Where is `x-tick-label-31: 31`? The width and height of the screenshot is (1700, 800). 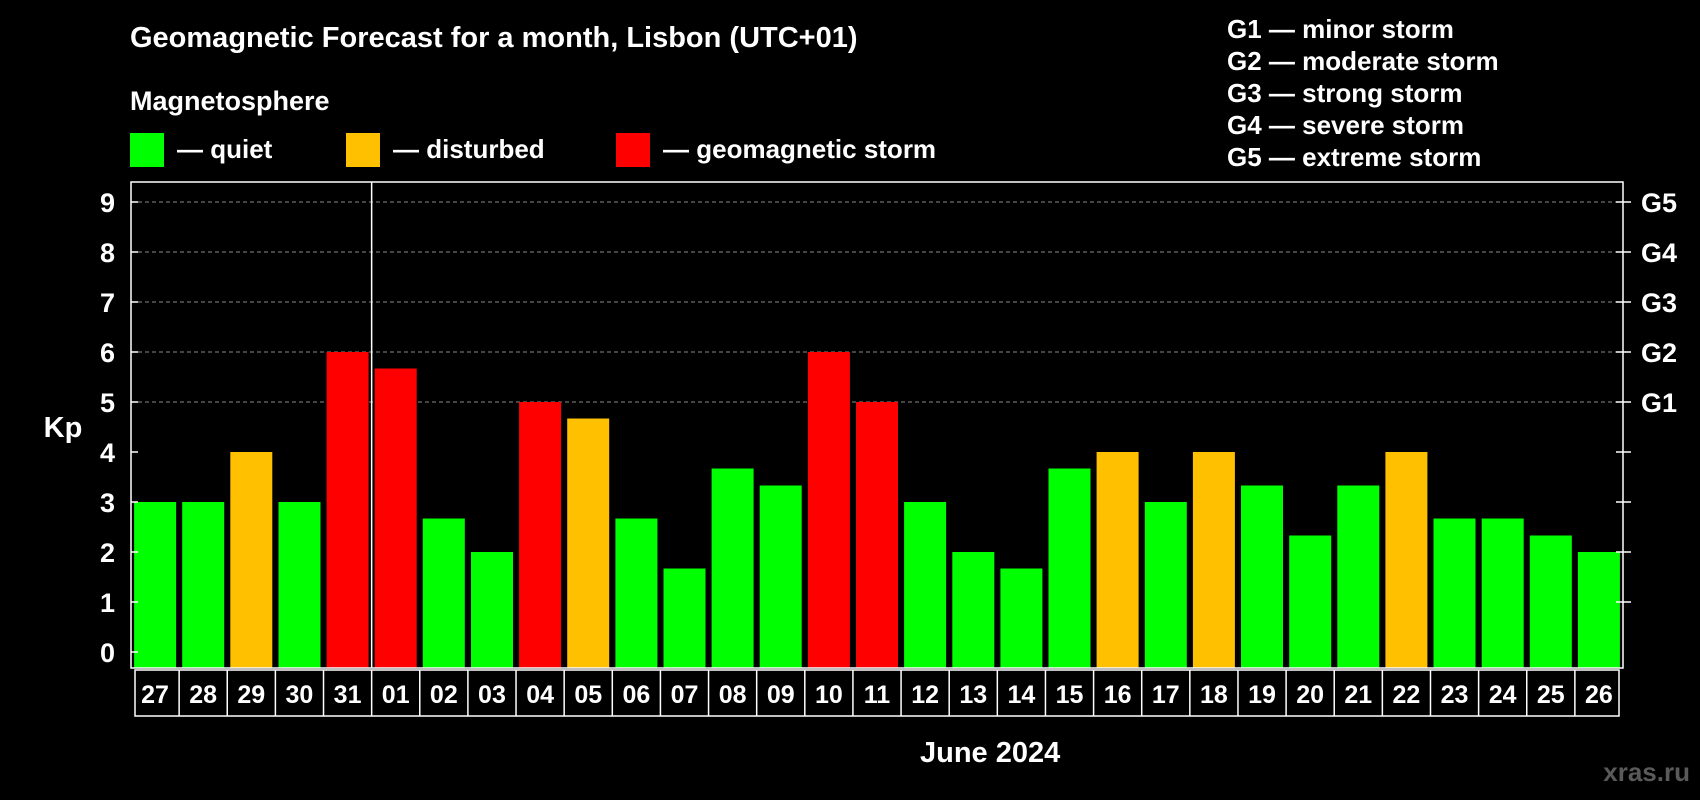 x-tick-label-31: 31 is located at coordinates (348, 695).